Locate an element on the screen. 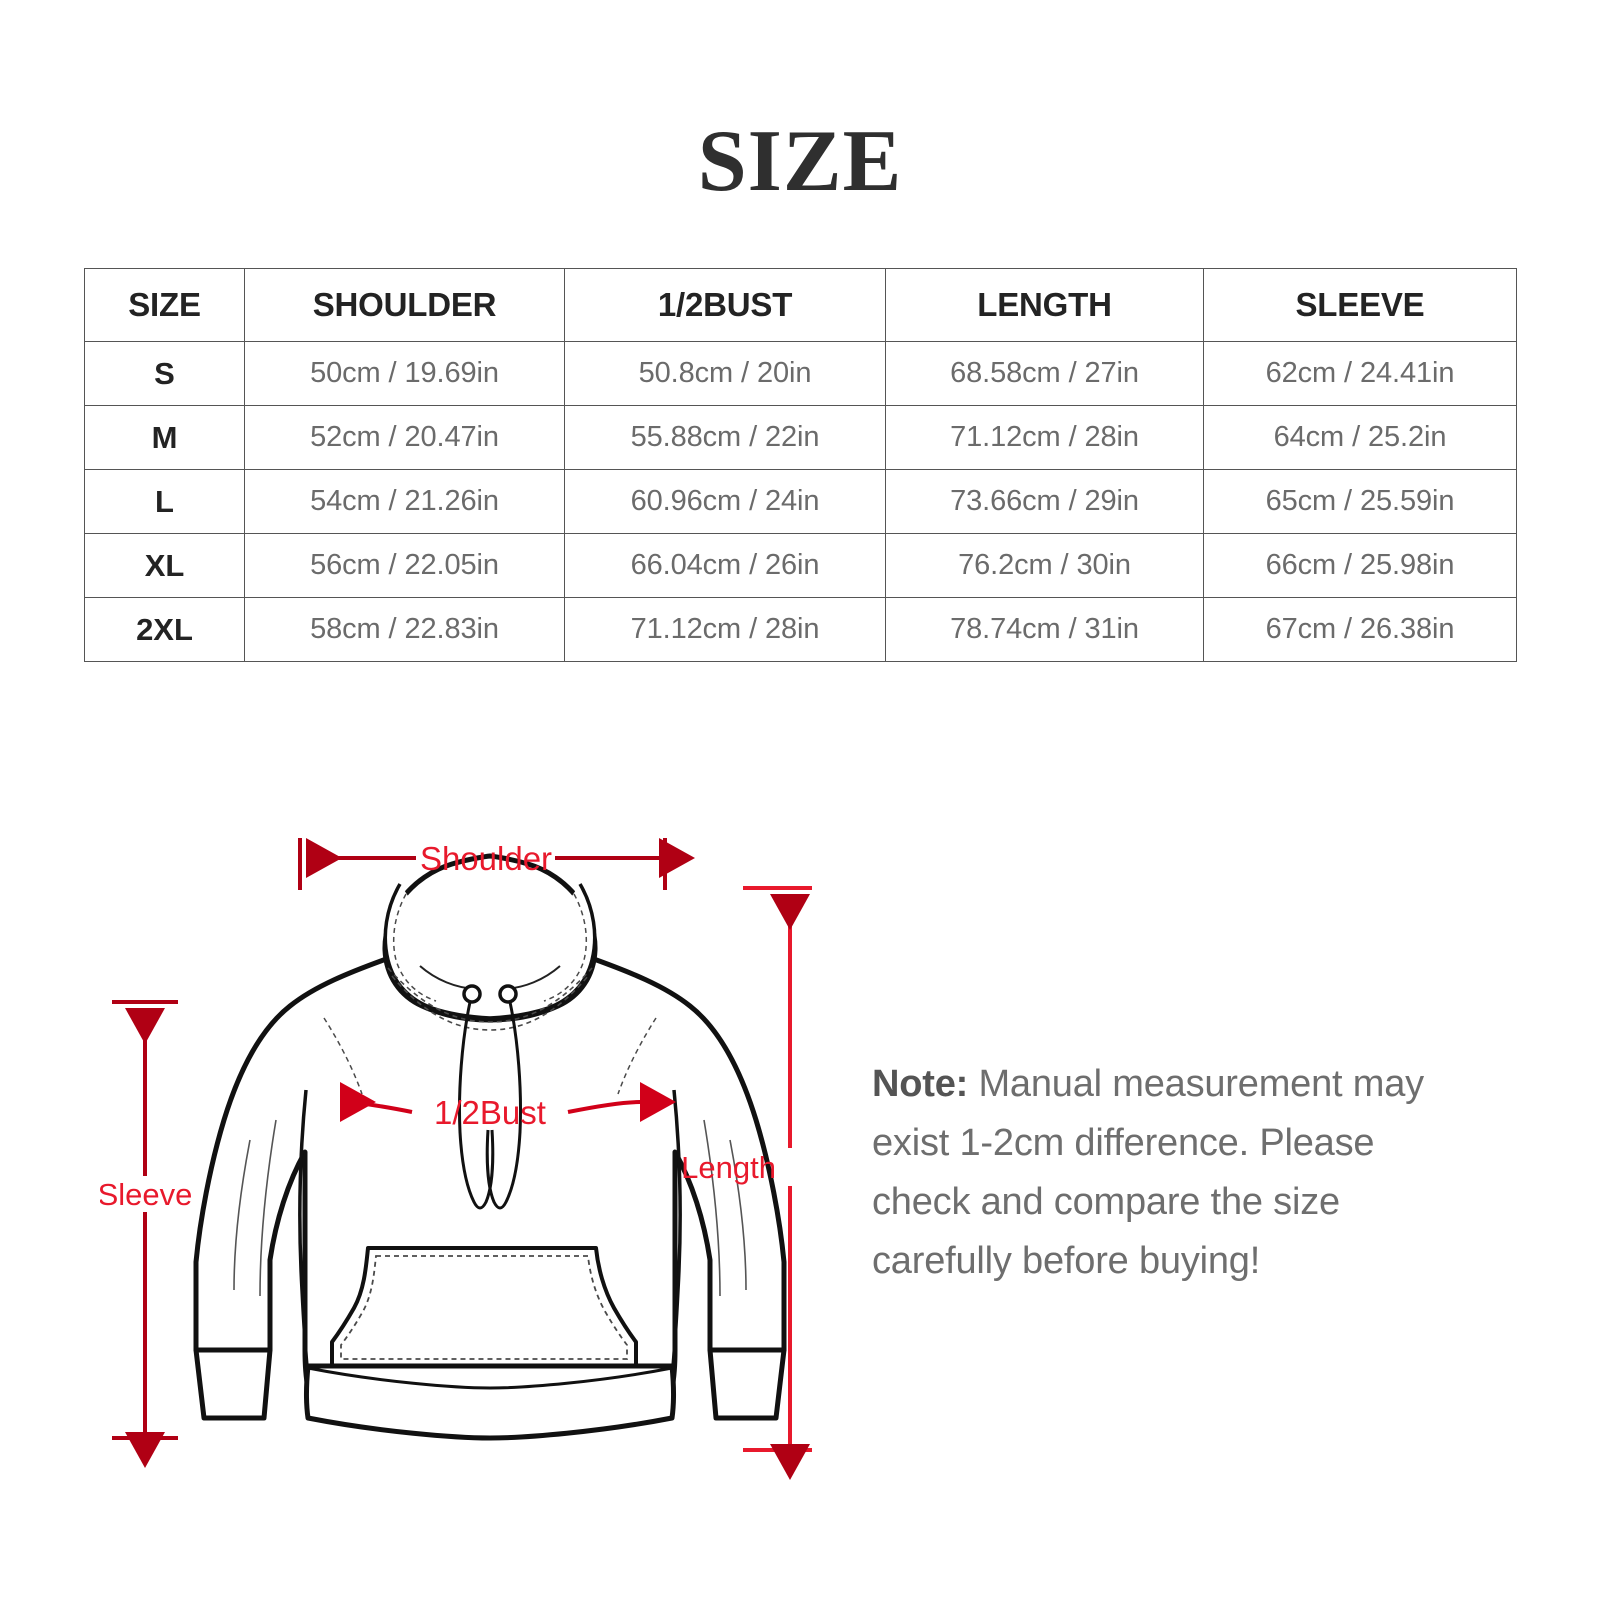 Image resolution: width=1600 pixels, height=1600 pixels. hood-fold-left is located at coordinates (437, 951).